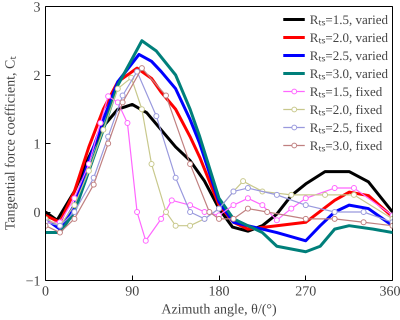 This screenshot has height=320, width=400. Describe the element at coordinates (349, 37) in the screenshot. I see `legend-label: Rₜₛ=2.0, varied` at that location.